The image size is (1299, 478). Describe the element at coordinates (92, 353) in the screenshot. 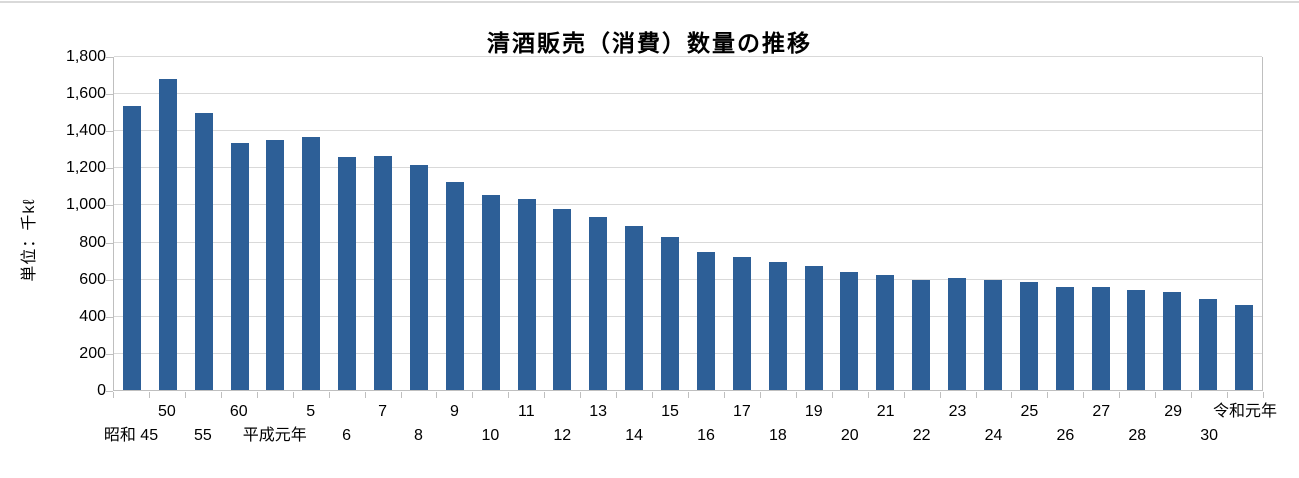

I see `y-tick-label-200: 200` at that location.